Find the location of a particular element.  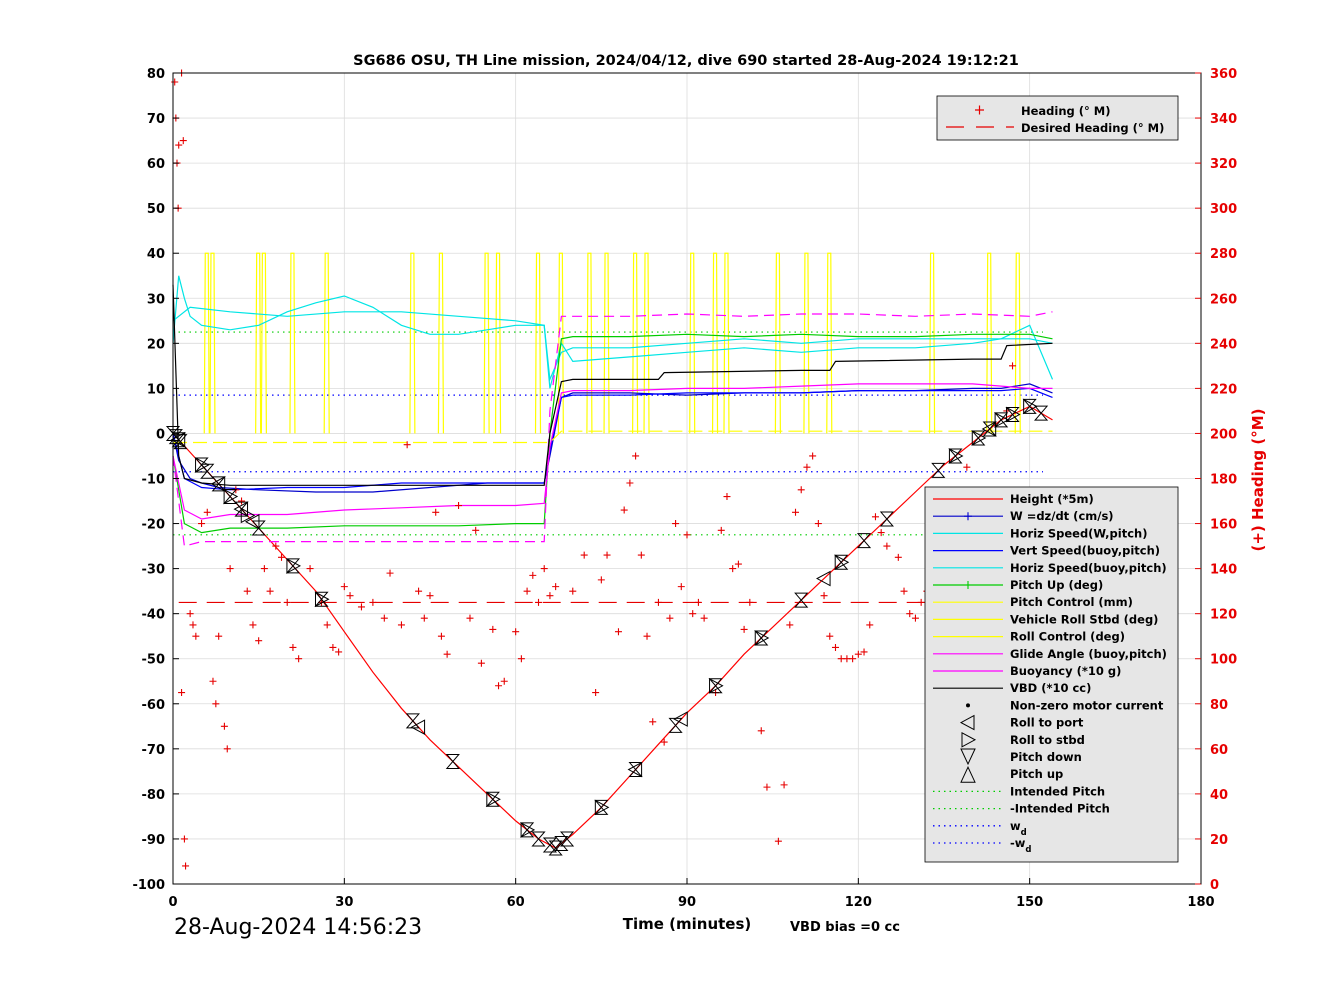

tick-label-left: -90 is located at coordinates (154, 840).